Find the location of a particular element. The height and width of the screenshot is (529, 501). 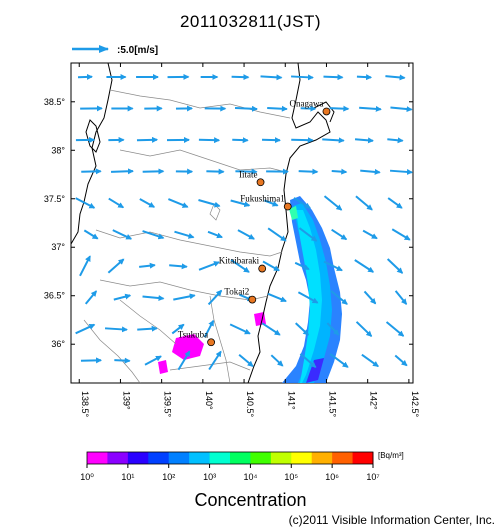

lon-tick-label: 140° is located at coordinates (209, 400).